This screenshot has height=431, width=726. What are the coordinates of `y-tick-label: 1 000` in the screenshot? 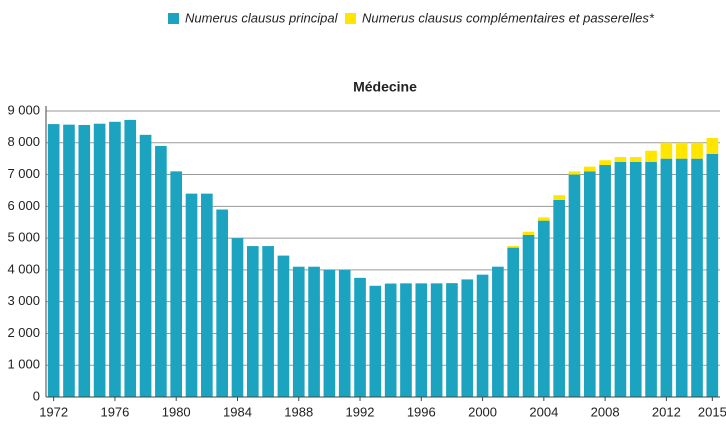 It's located at (23, 364).